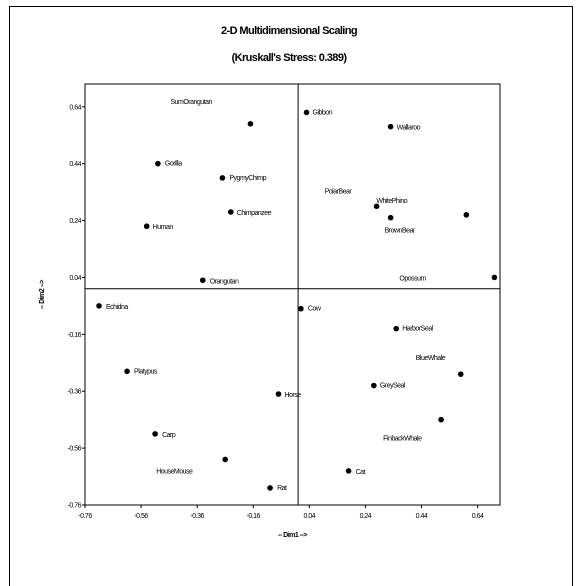 The image size is (578, 586). What do you see at coordinates (292, 395) in the screenshot?
I see `point-label: Horse` at bounding box center [292, 395].